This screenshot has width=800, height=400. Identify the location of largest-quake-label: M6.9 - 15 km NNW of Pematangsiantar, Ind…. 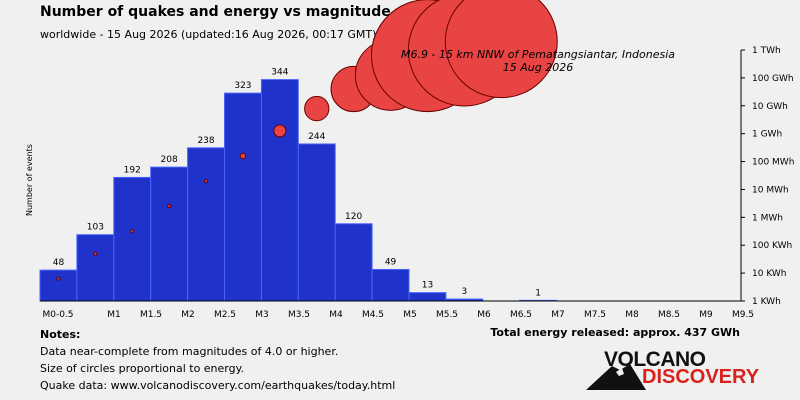
(538, 54).